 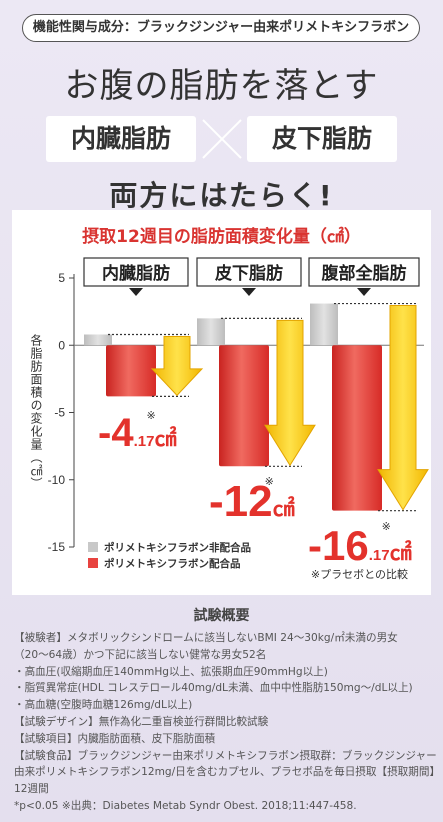 I want to click on y-tick-label: -10, so click(x=57, y=480).